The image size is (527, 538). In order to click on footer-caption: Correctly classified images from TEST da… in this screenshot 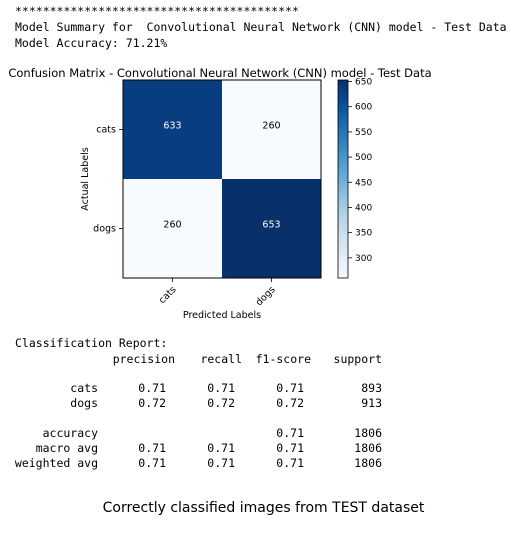, I will do `click(263, 508)`.